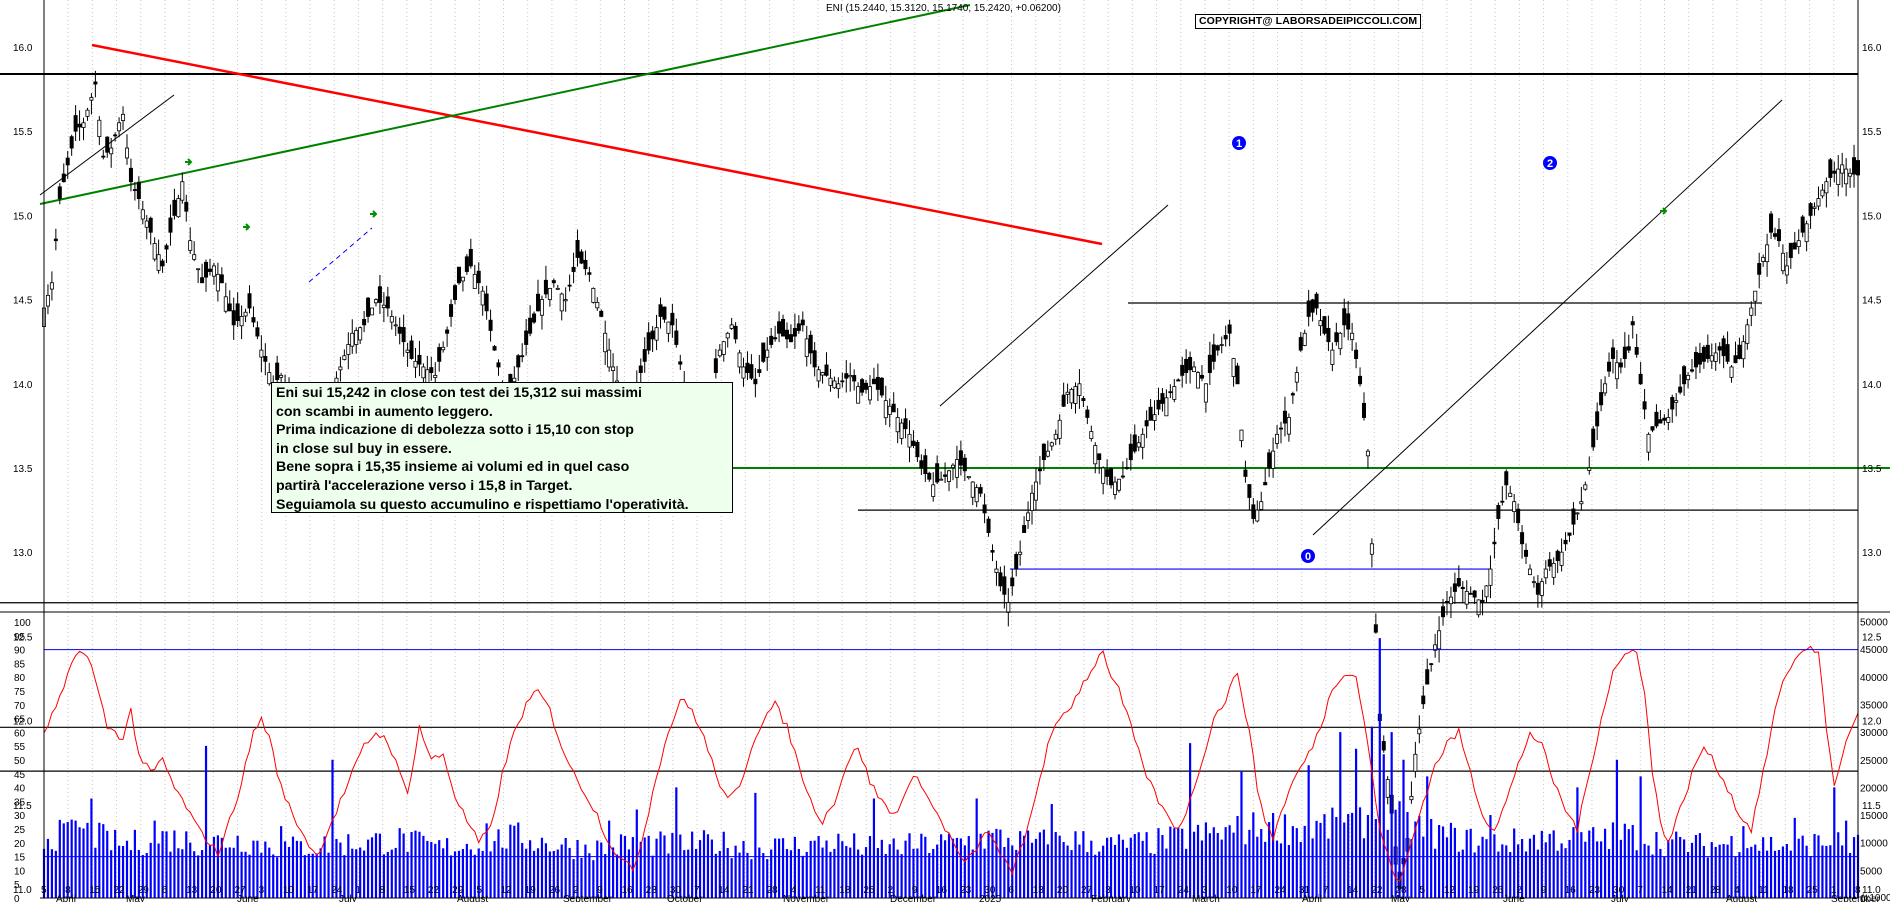 This screenshot has height=902, width=1890. What do you see at coordinates (262, 890) in the screenshot?
I see `date-tick-label: 3` at bounding box center [262, 890].